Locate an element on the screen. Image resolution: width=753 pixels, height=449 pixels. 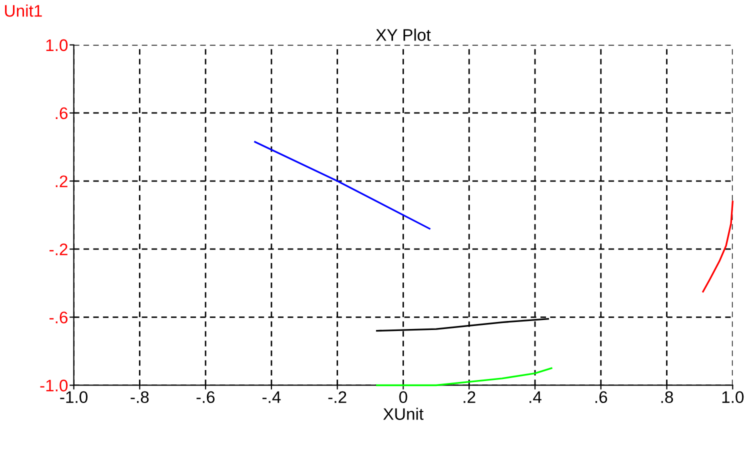
y-tick-label: .2 is located at coordinates (62, 181).